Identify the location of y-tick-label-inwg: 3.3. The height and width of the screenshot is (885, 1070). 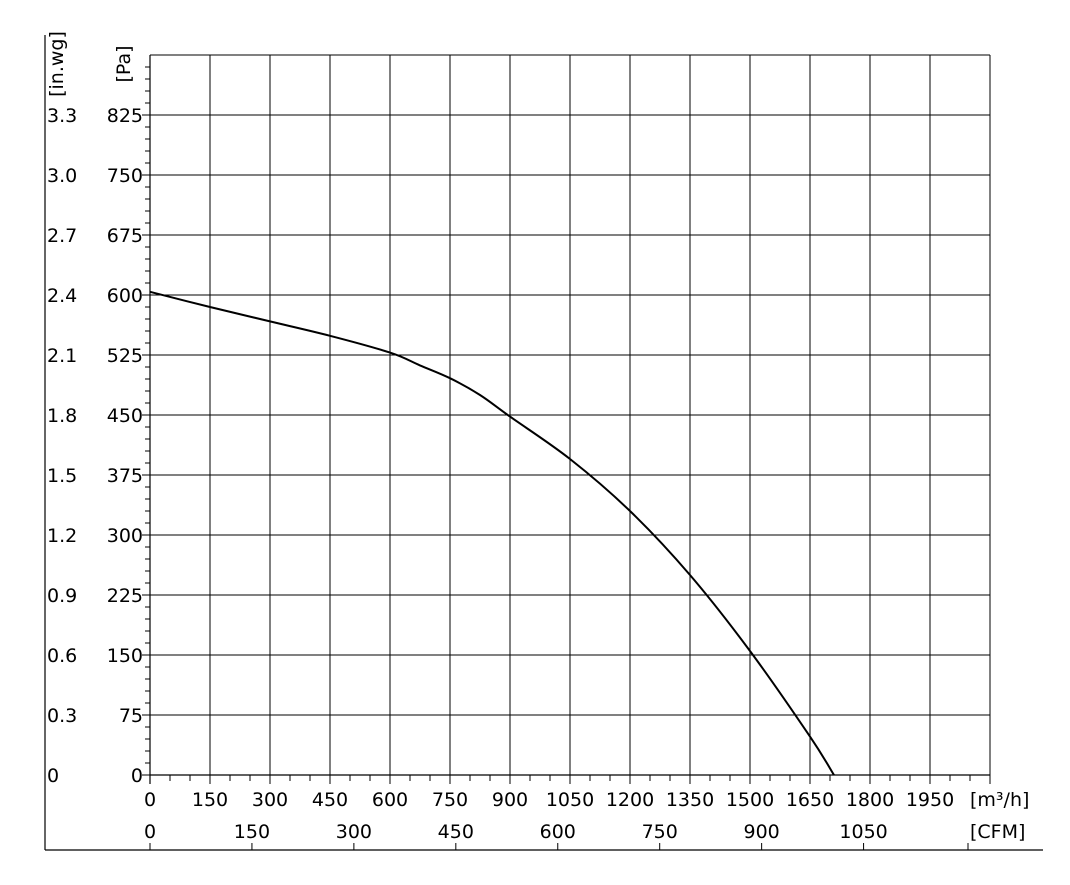
(62, 116).